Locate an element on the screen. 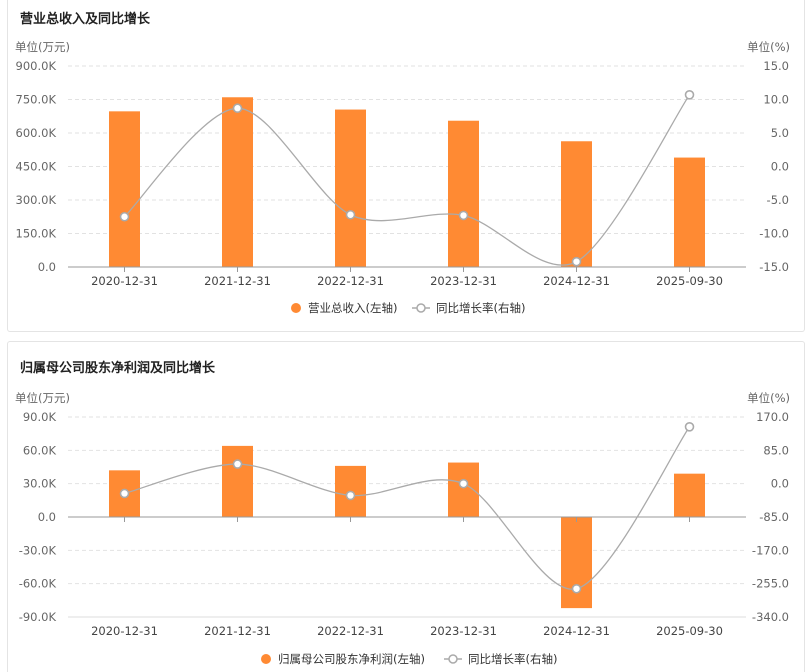  chart-title: 归属母公司股东净利润及同比增长 is located at coordinates (118, 368).